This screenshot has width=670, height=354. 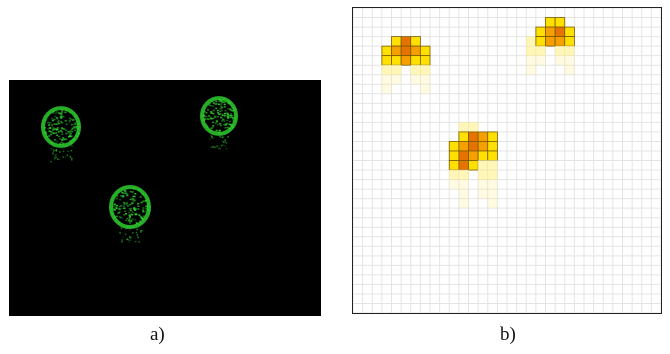 What do you see at coordinates (139, 169) in the screenshot?
I see `panel-a-canvas` at bounding box center [139, 169].